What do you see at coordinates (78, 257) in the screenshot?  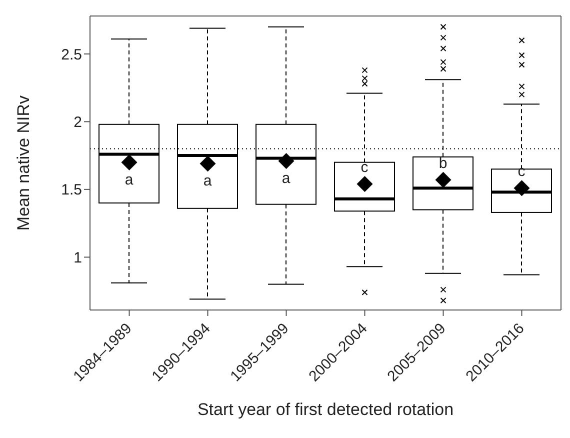 I see `y-tick-label: 1` at bounding box center [78, 257].